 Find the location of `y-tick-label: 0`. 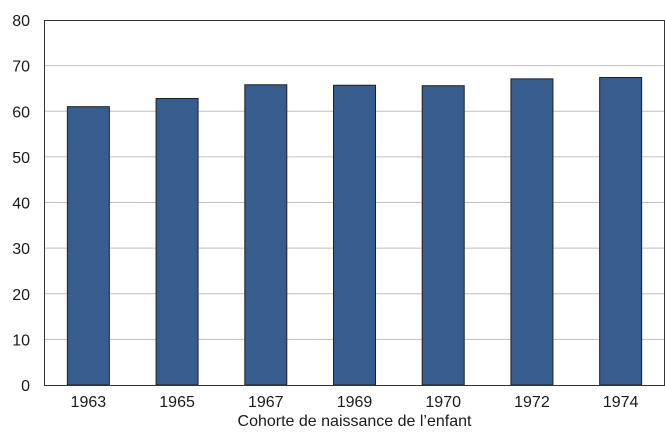

y-tick-label: 0 is located at coordinates (25, 386).